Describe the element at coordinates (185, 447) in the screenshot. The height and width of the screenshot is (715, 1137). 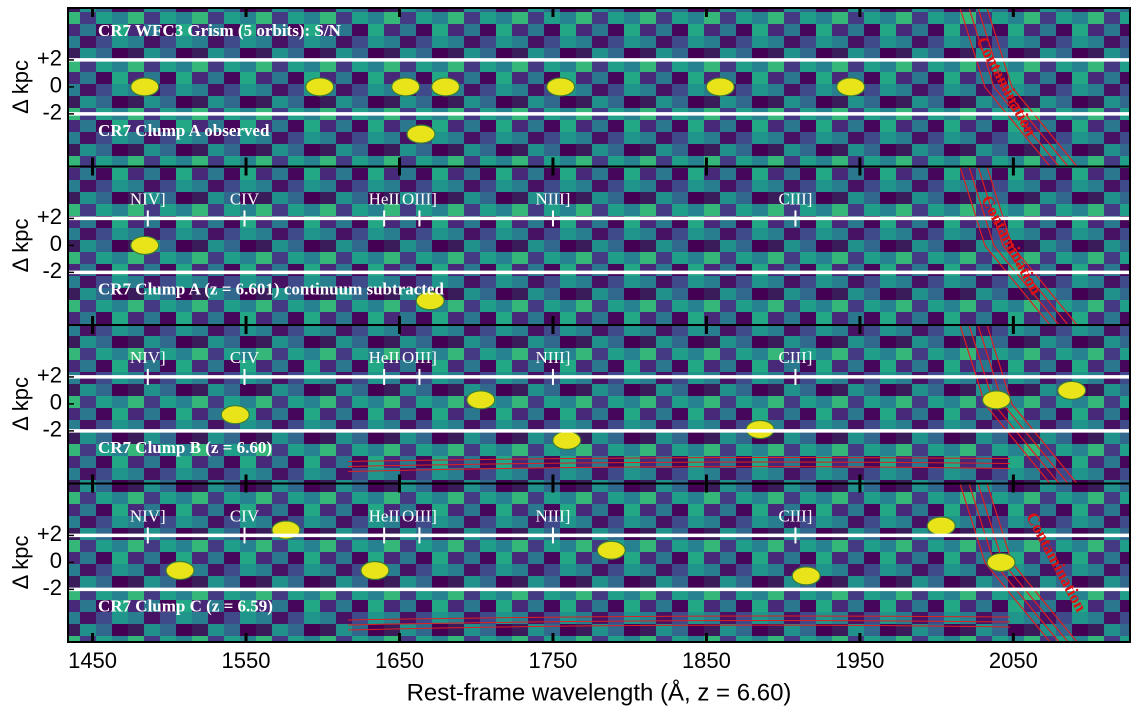
I see `panel-label: CR7 Clump B (z = 6.60)` at that location.